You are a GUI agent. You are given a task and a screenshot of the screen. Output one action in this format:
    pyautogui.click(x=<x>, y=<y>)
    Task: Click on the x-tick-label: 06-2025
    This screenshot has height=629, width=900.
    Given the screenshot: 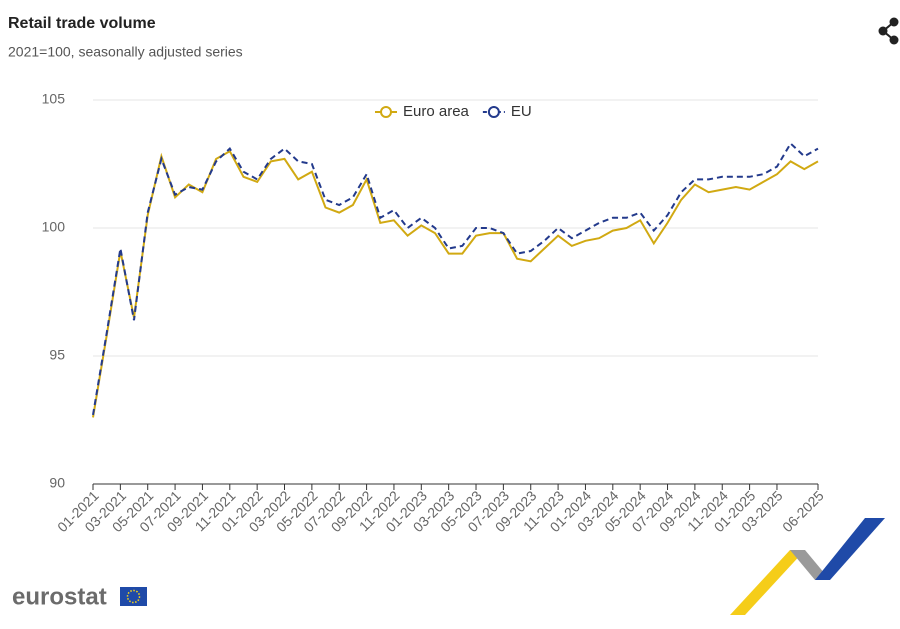 What is the action you would take?
    pyautogui.click(x=803, y=511)
    